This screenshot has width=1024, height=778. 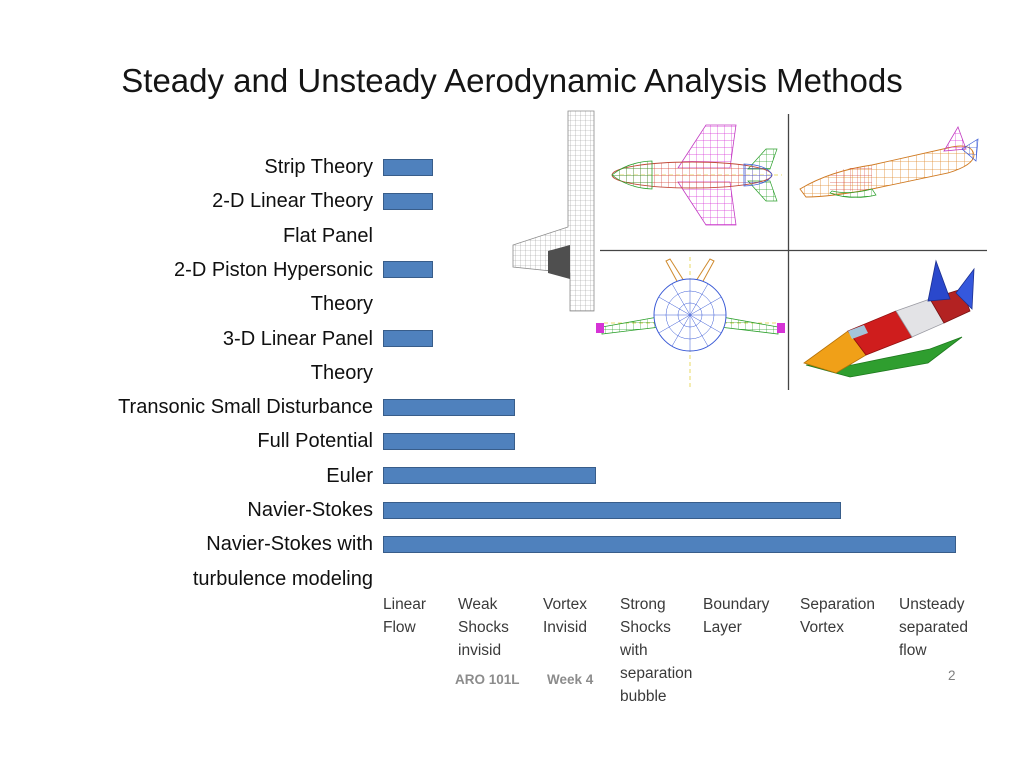 What do you see at coordinates (487, 679) in the screenshot?
I see `footer-course: ARO 101L` at bounding box center [487, 679].